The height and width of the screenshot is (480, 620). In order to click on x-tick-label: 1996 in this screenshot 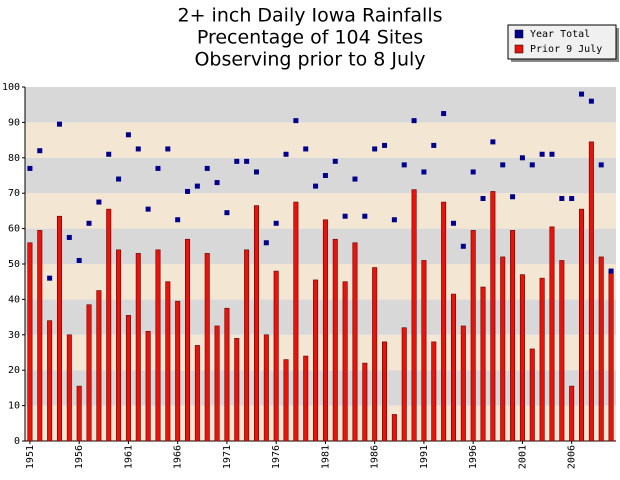, I will do `click(473, 457)`.